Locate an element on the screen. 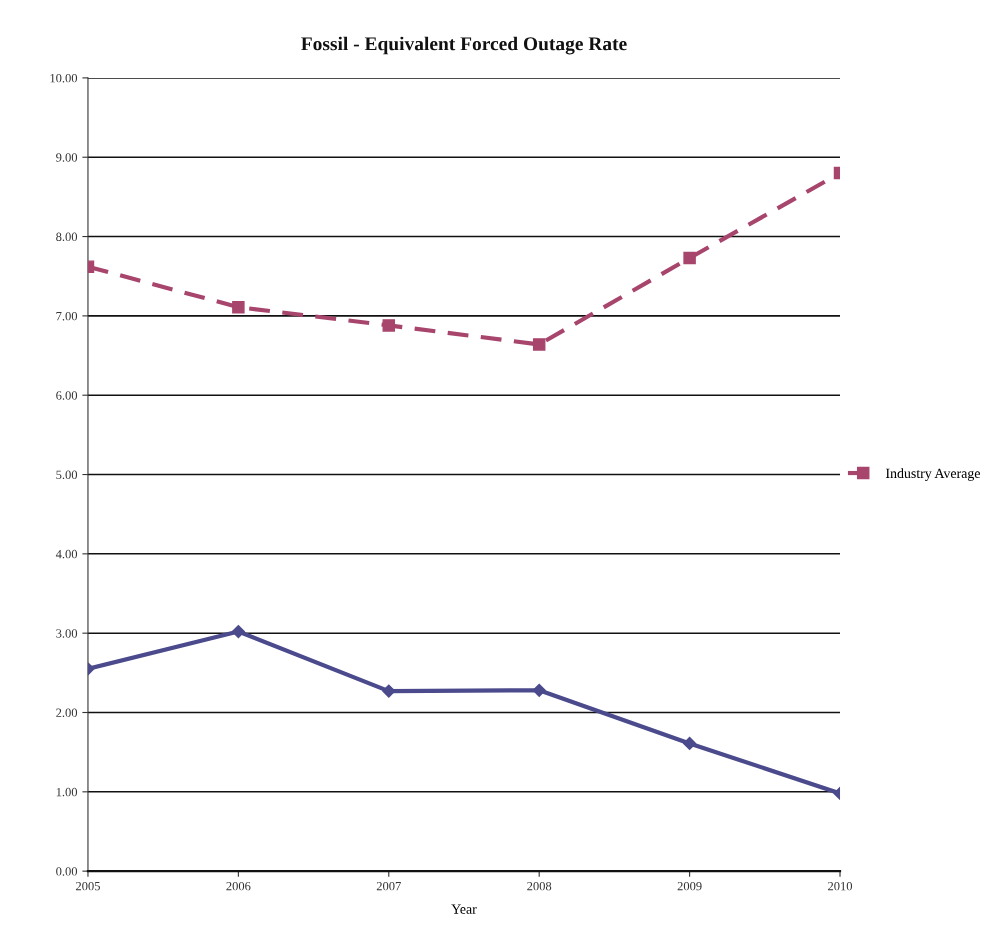 The height and width of the screenshot is (950, 1003). y-tick-label: 10.00 is located at coordinates (64, 78).